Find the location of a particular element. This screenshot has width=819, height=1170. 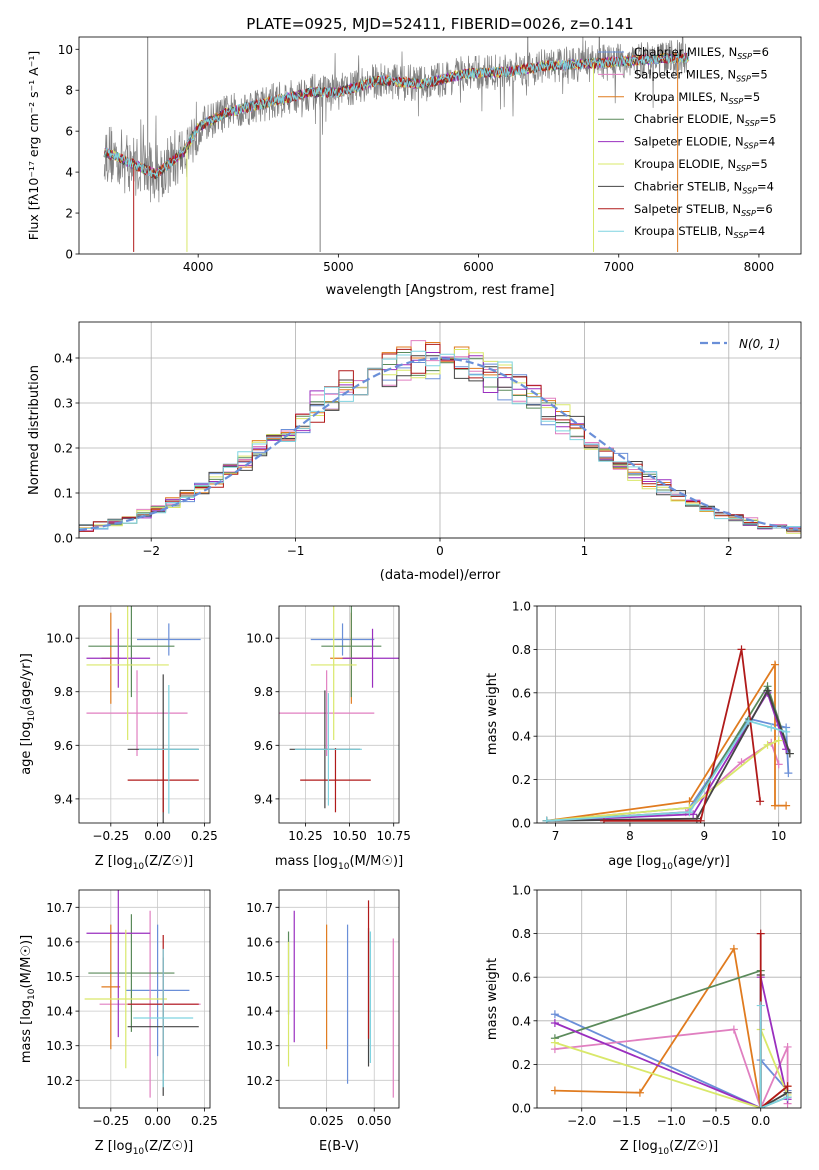

y-axis-label: age [log10(age/yr)] is located at coordinates (28, 714).